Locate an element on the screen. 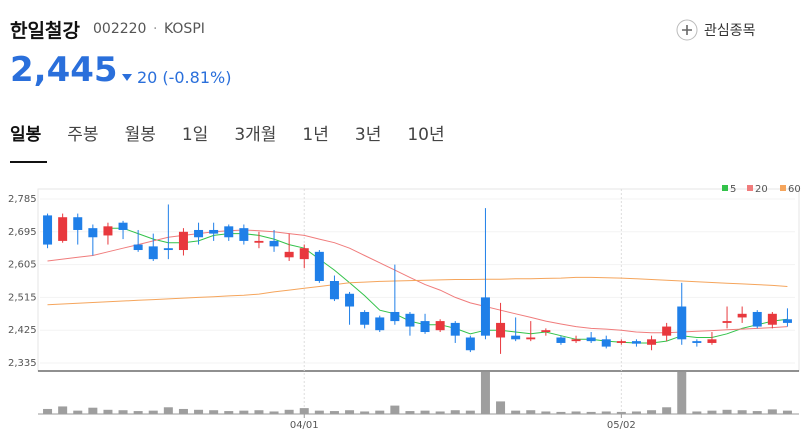 This screenshot has width=803, height=432. period-tabs: 일봉 주봉 월봉 1일 3개월 1년 3년 10년 is located at coordinates (240, 132).